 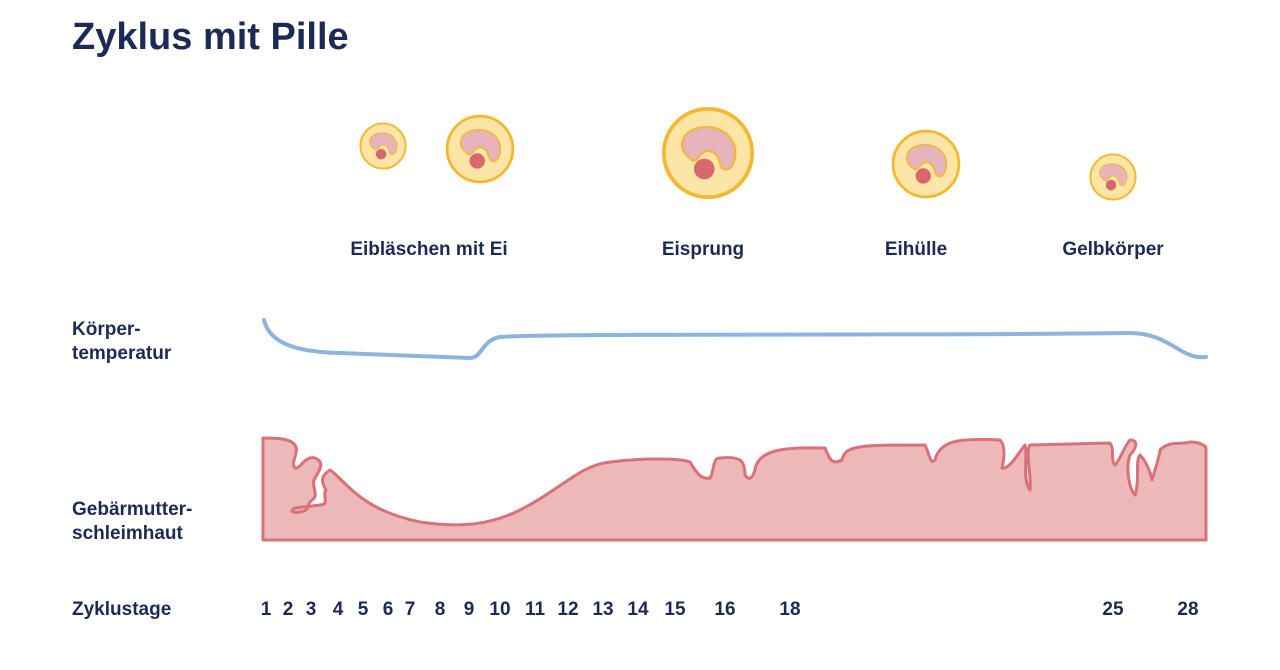 I want to click on corpus-luteum-icon, so click(x=1113, y=177).